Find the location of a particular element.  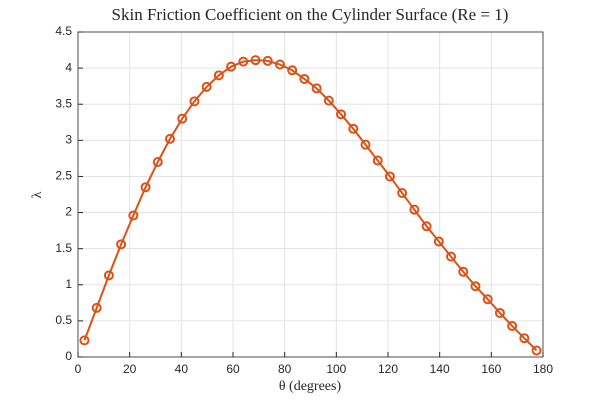

x-tick-label: 0 is located at coordinates (78, 369).